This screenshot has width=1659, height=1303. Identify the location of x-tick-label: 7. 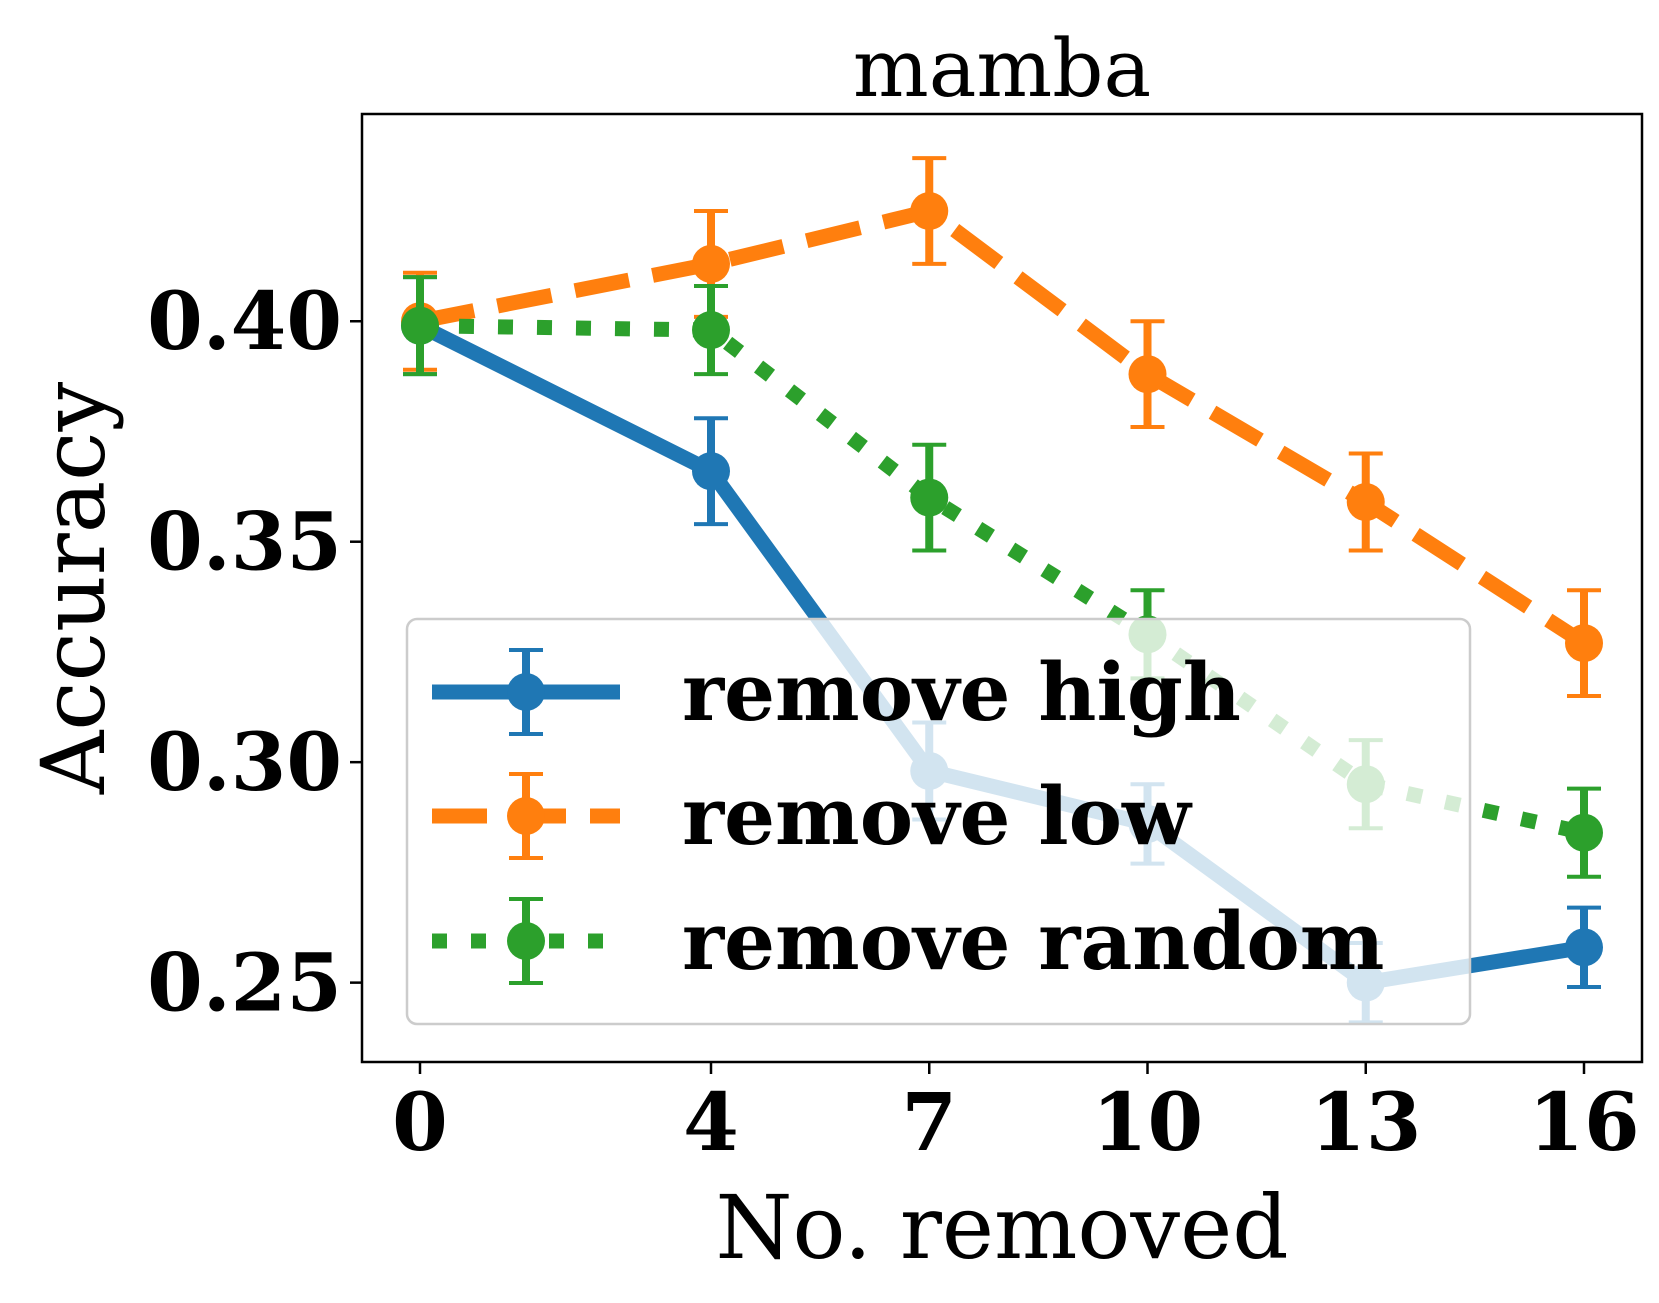
(929, 1122).